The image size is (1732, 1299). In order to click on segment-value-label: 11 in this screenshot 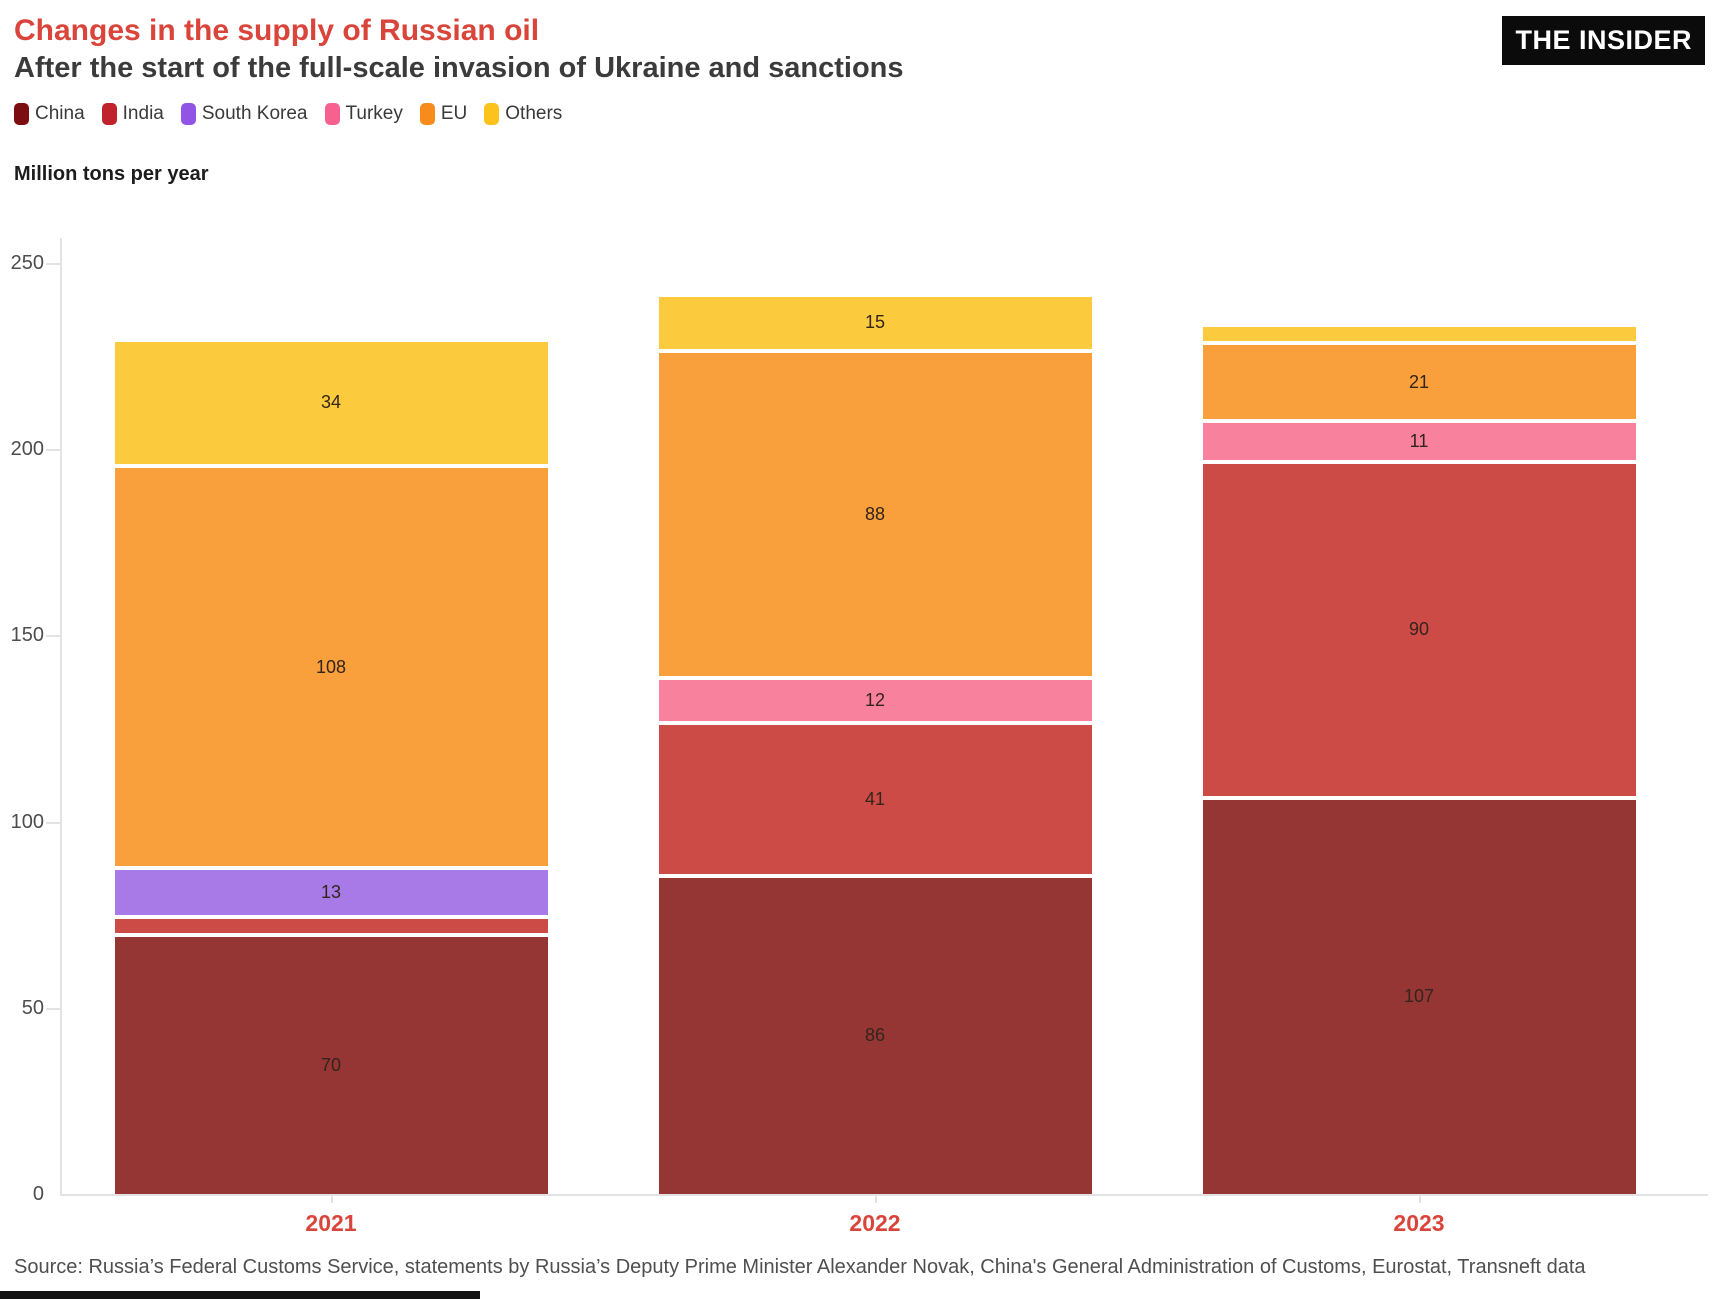, I will do `click(1419, 441)`.